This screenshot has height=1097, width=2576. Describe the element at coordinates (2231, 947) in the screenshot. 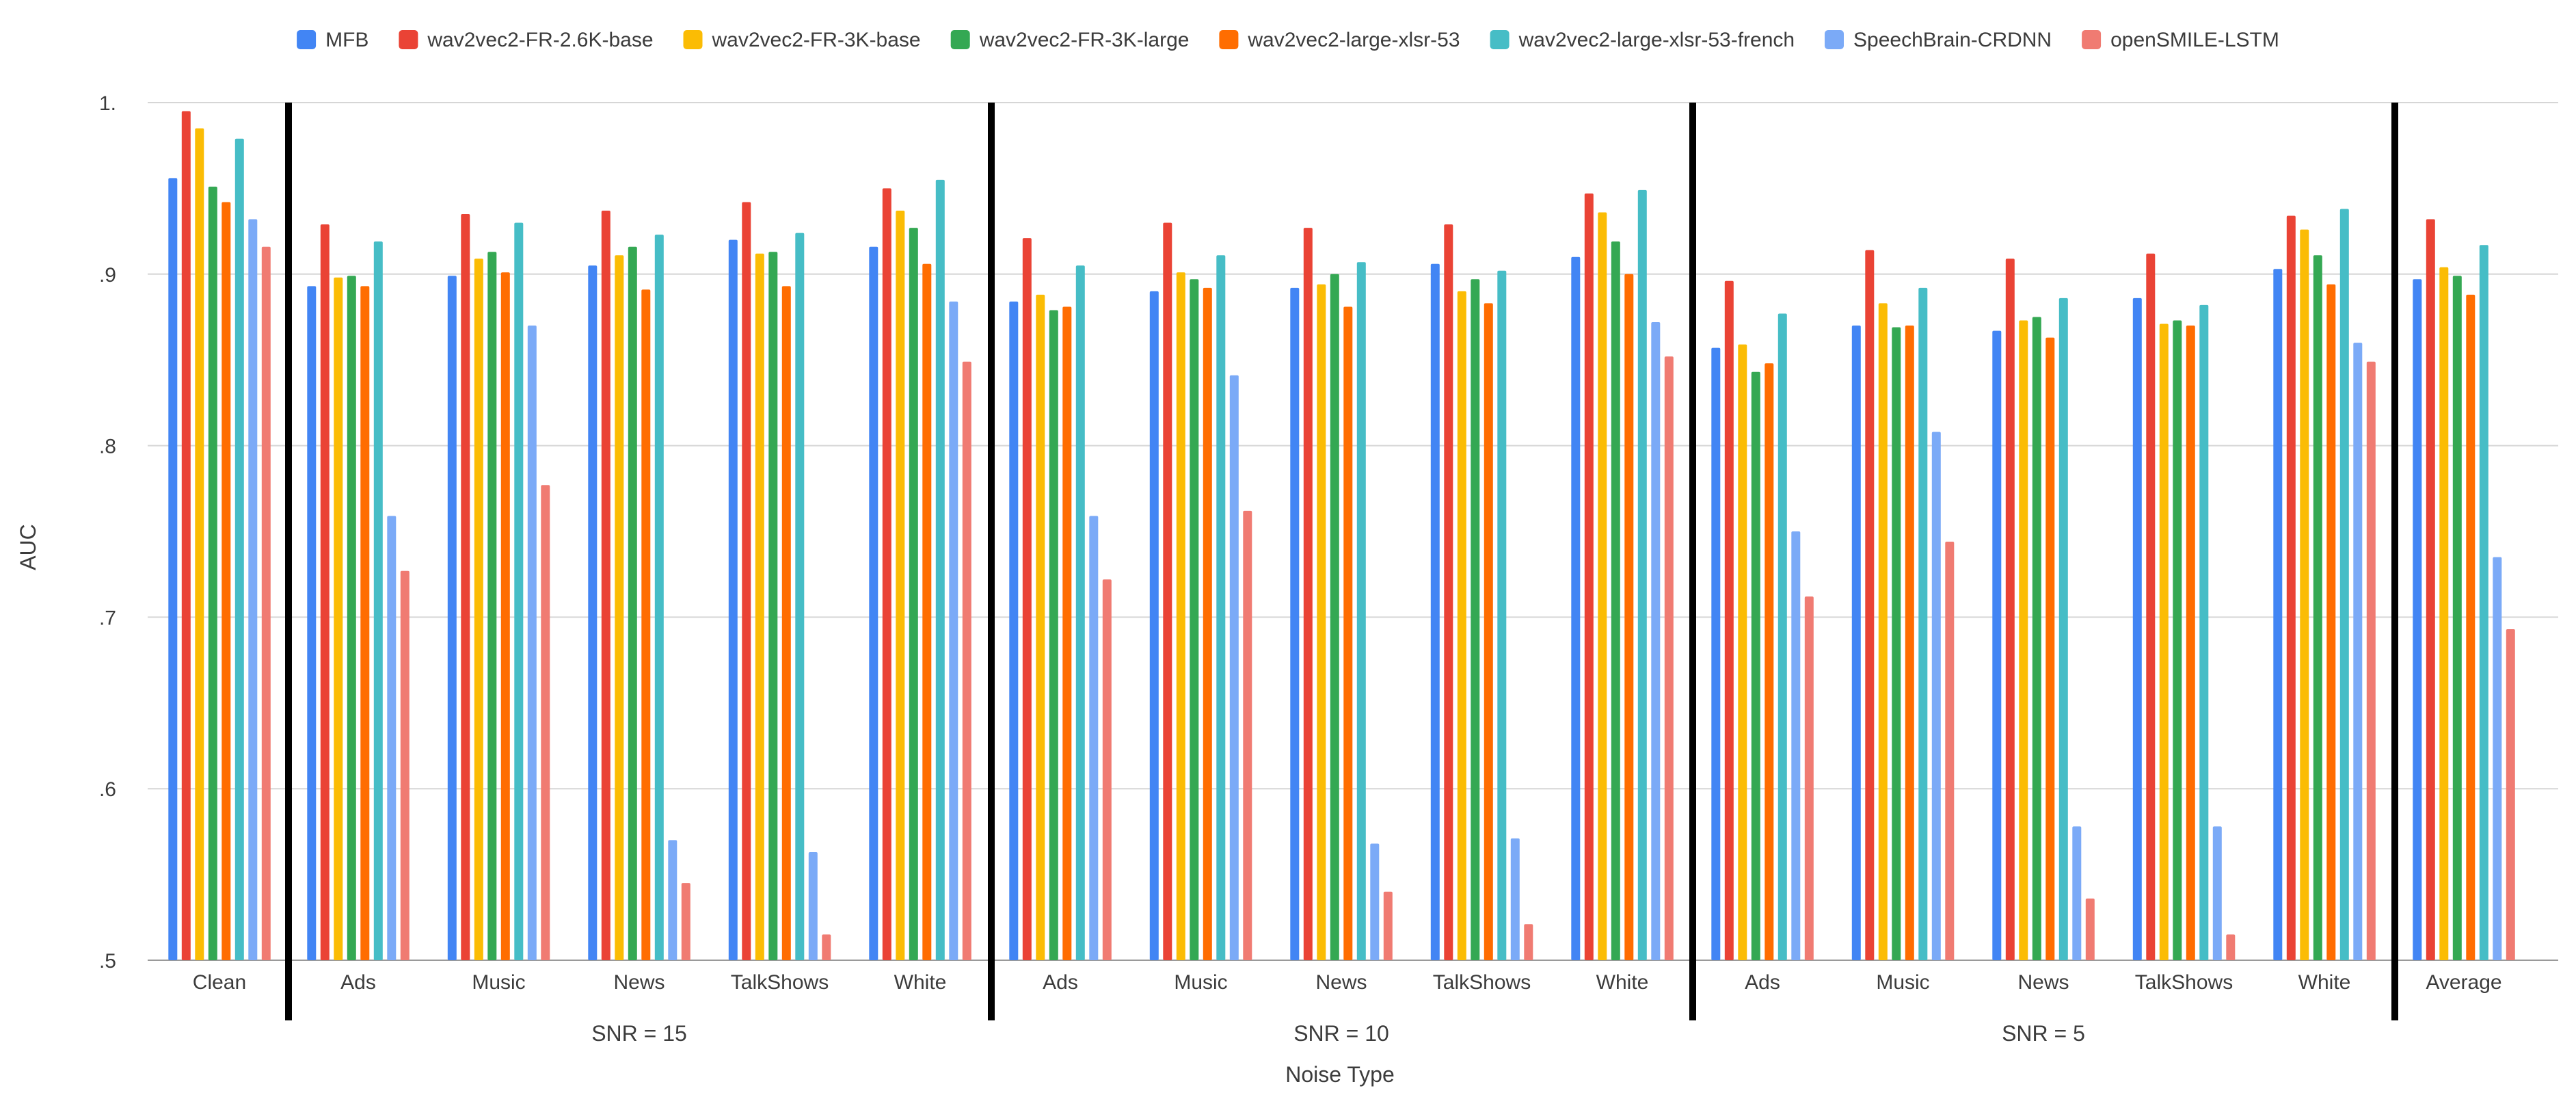

I see `bar-opensmile-lstm-talkshows` at that location.